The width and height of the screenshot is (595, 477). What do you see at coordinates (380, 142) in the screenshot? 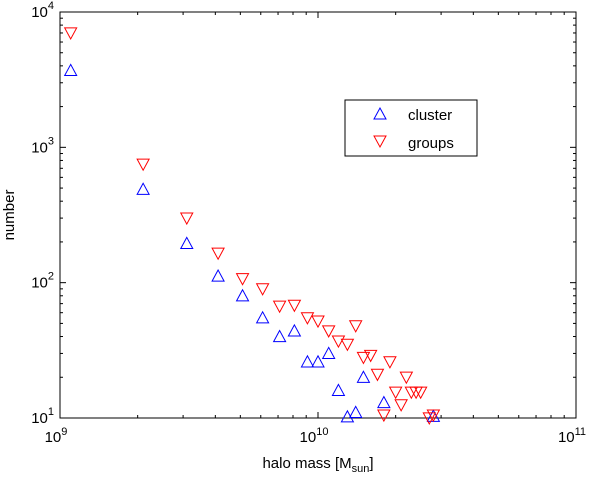
I see `legend-groups-marker` at bounding box center [380, 142].